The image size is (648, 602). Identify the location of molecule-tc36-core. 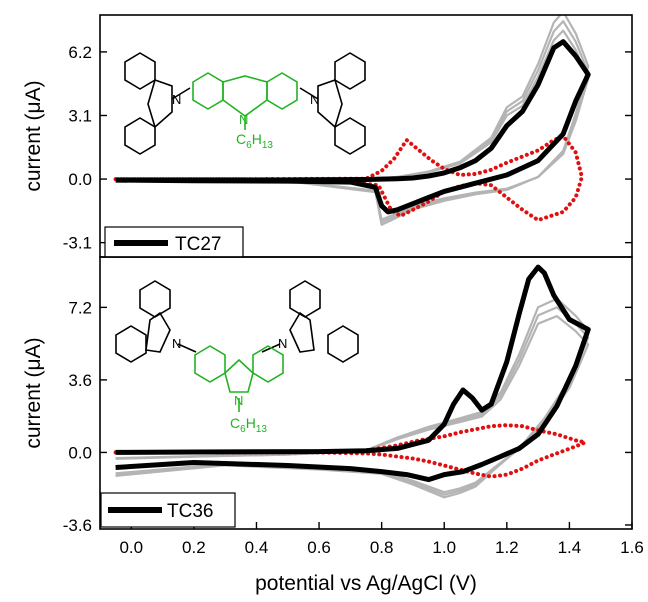
(239, 378).